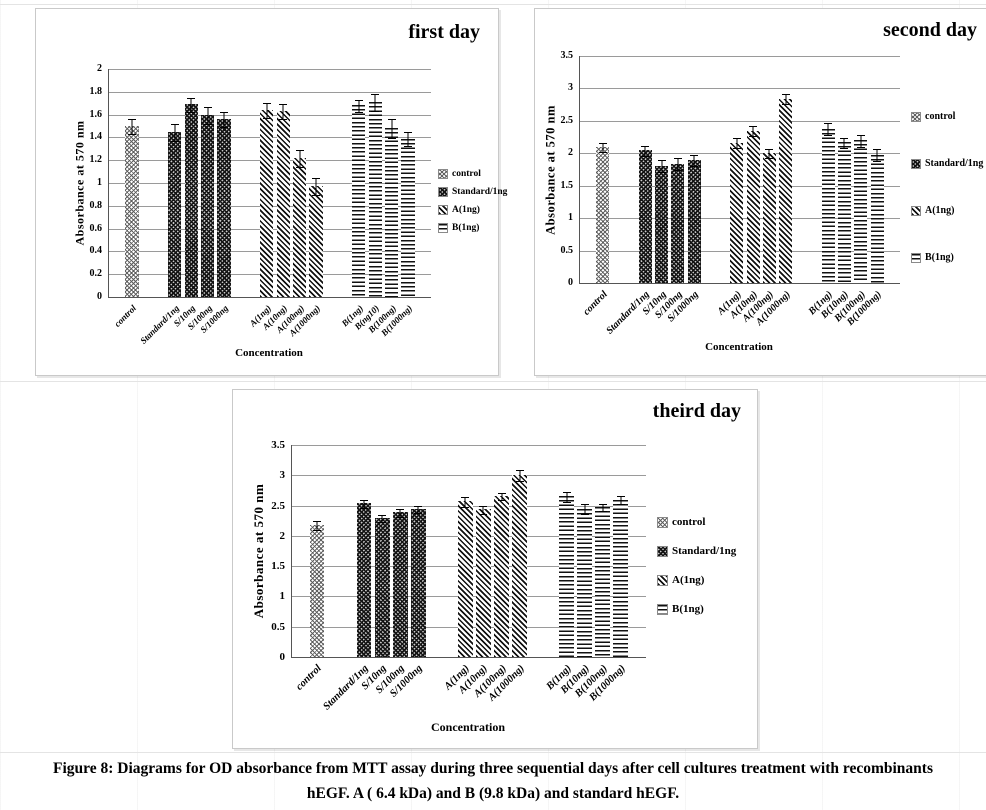 Image resolution: width=986 pixels, height=810 pixels. Describe the element at coordinates (282, 475) in the screenshot. I see `y-tick-label: 3` at that location.